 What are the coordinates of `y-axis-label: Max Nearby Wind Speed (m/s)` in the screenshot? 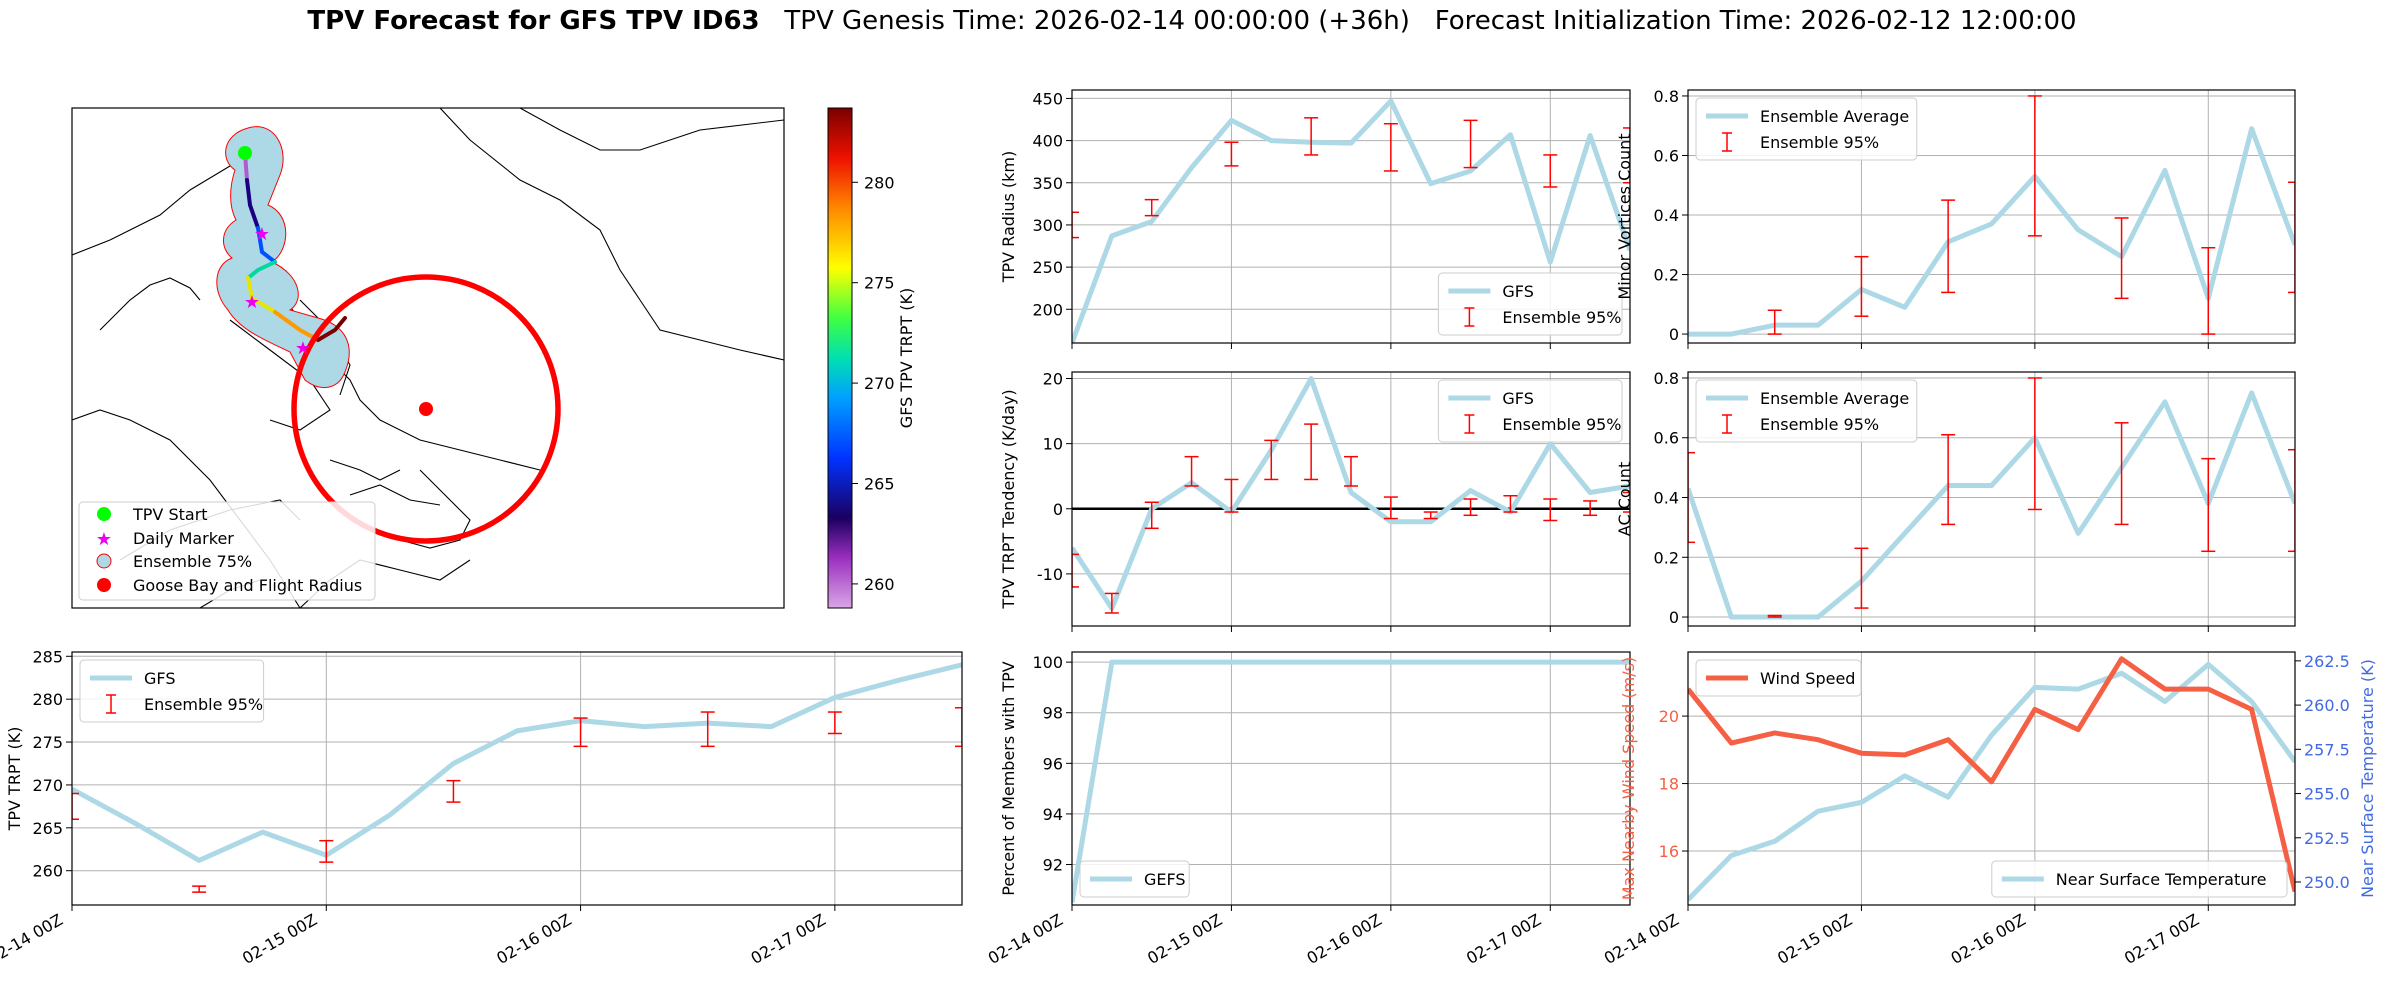 It's located at (1628, 778).